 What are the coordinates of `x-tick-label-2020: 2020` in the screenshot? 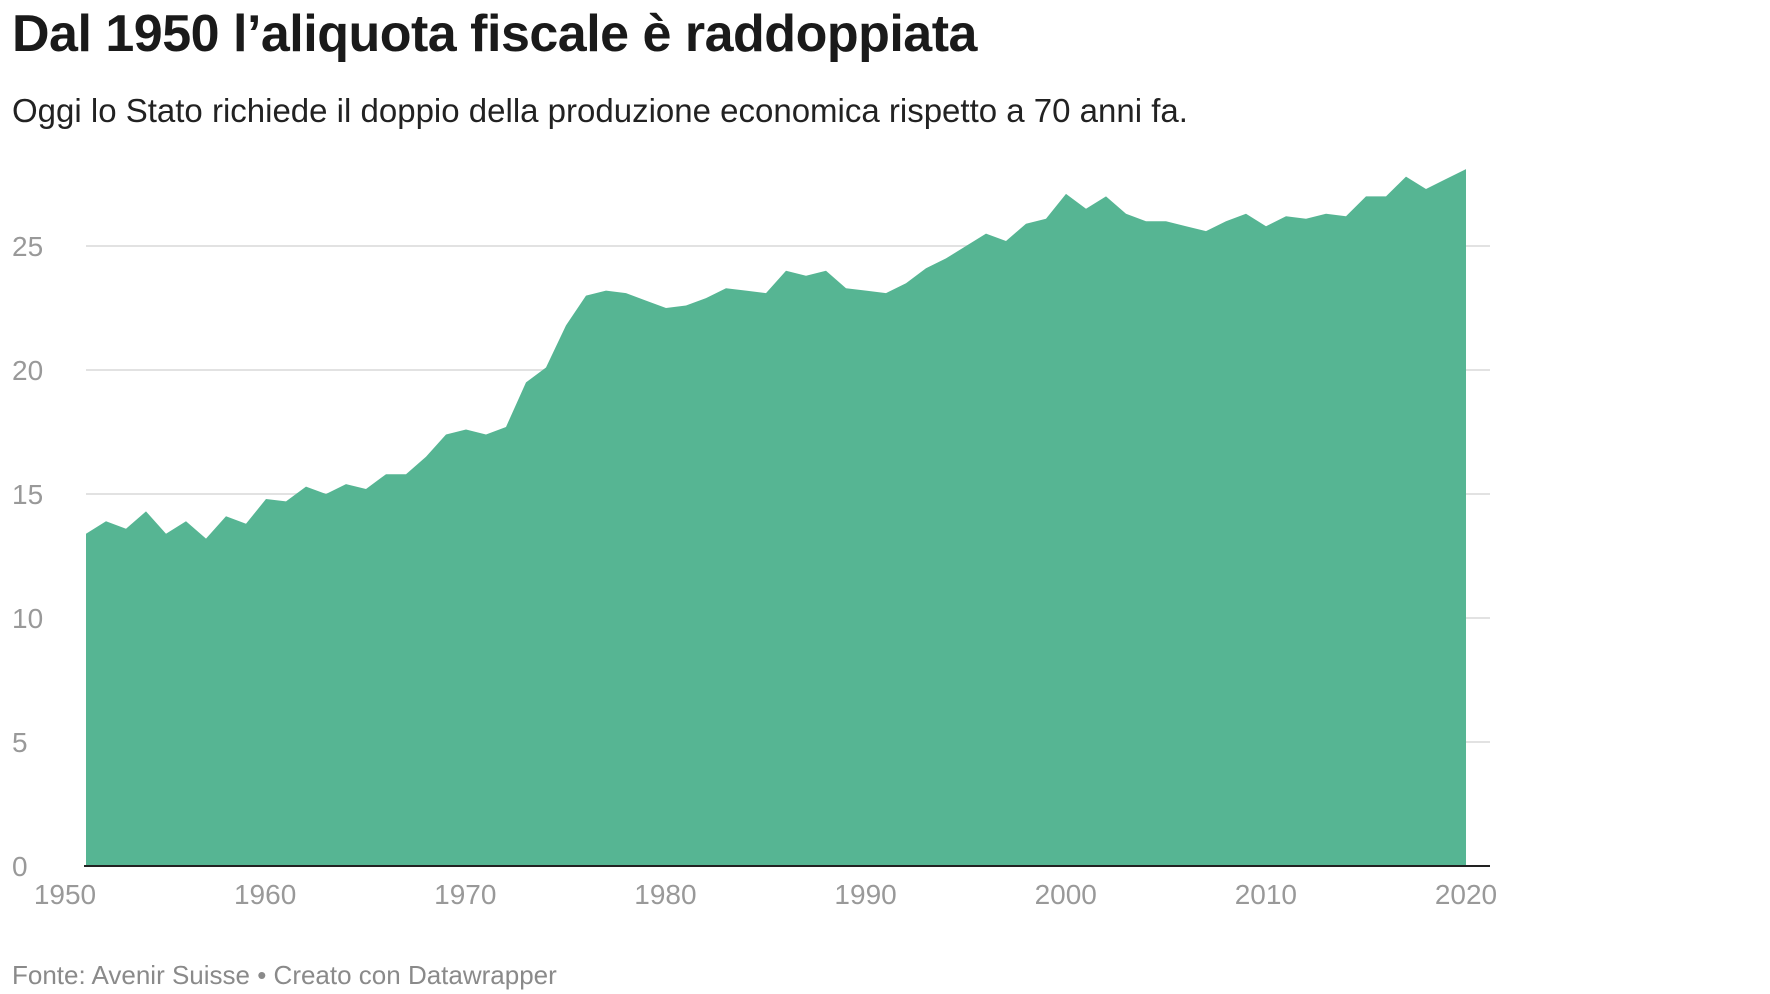 It's located at (1466, 894).